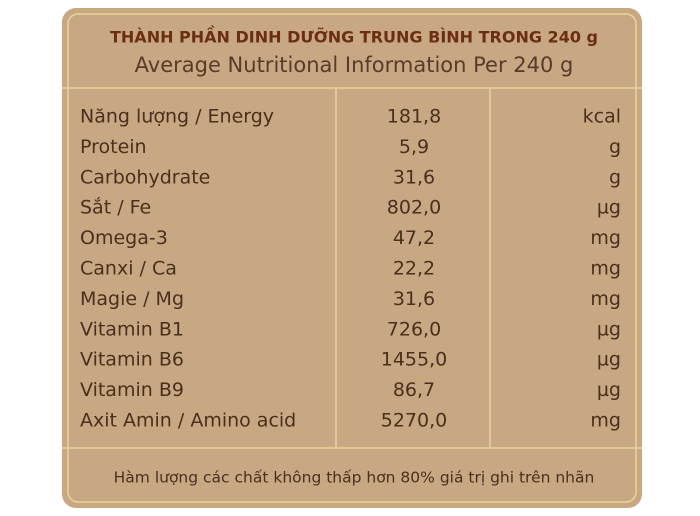 This screenshot has width=700, height=516. I want to click on nutrient-value: 726,0, so click(414, 329).